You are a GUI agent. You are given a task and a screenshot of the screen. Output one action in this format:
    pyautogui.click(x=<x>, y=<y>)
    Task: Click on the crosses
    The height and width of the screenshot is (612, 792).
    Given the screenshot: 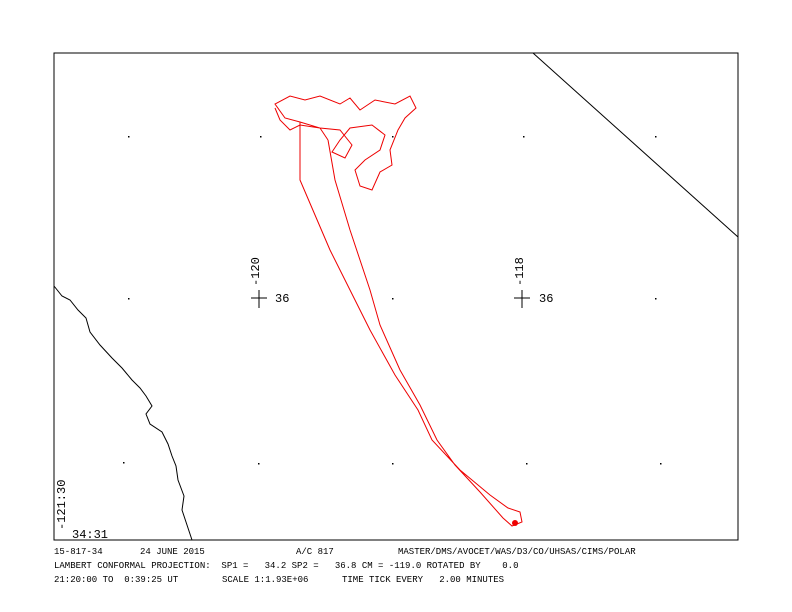 What is the action you would take?
    pyautogui.click(x=390, y=299)
    